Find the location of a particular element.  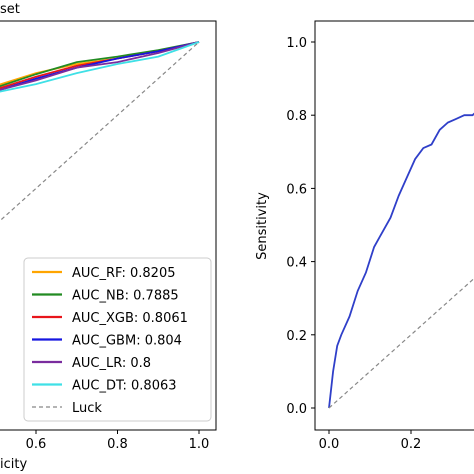

legend-box is located at coordinates (117, 339).